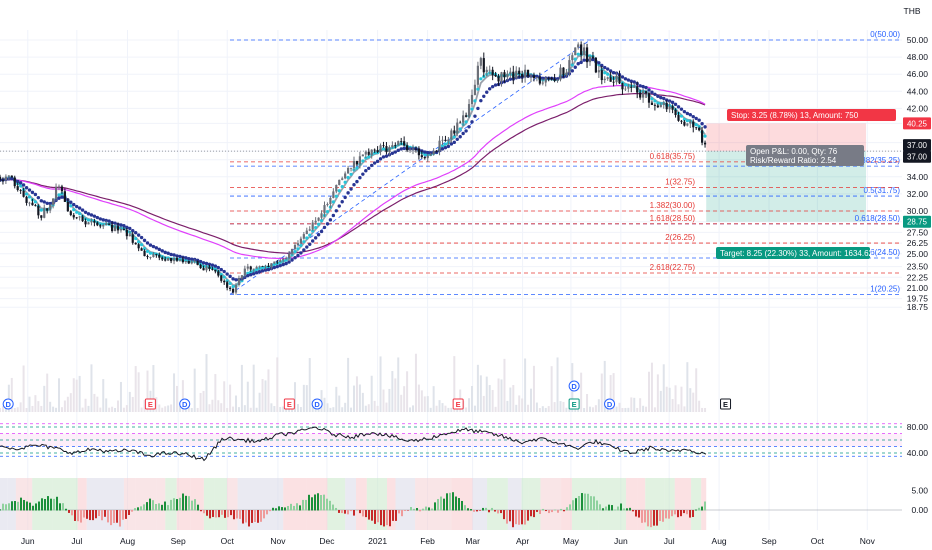 This screenshot has width=932, height=550. What do you see at coordinates (571, 541) in the screenshot?
I see `x-tick-label: May` at bounding box center [571, 541].